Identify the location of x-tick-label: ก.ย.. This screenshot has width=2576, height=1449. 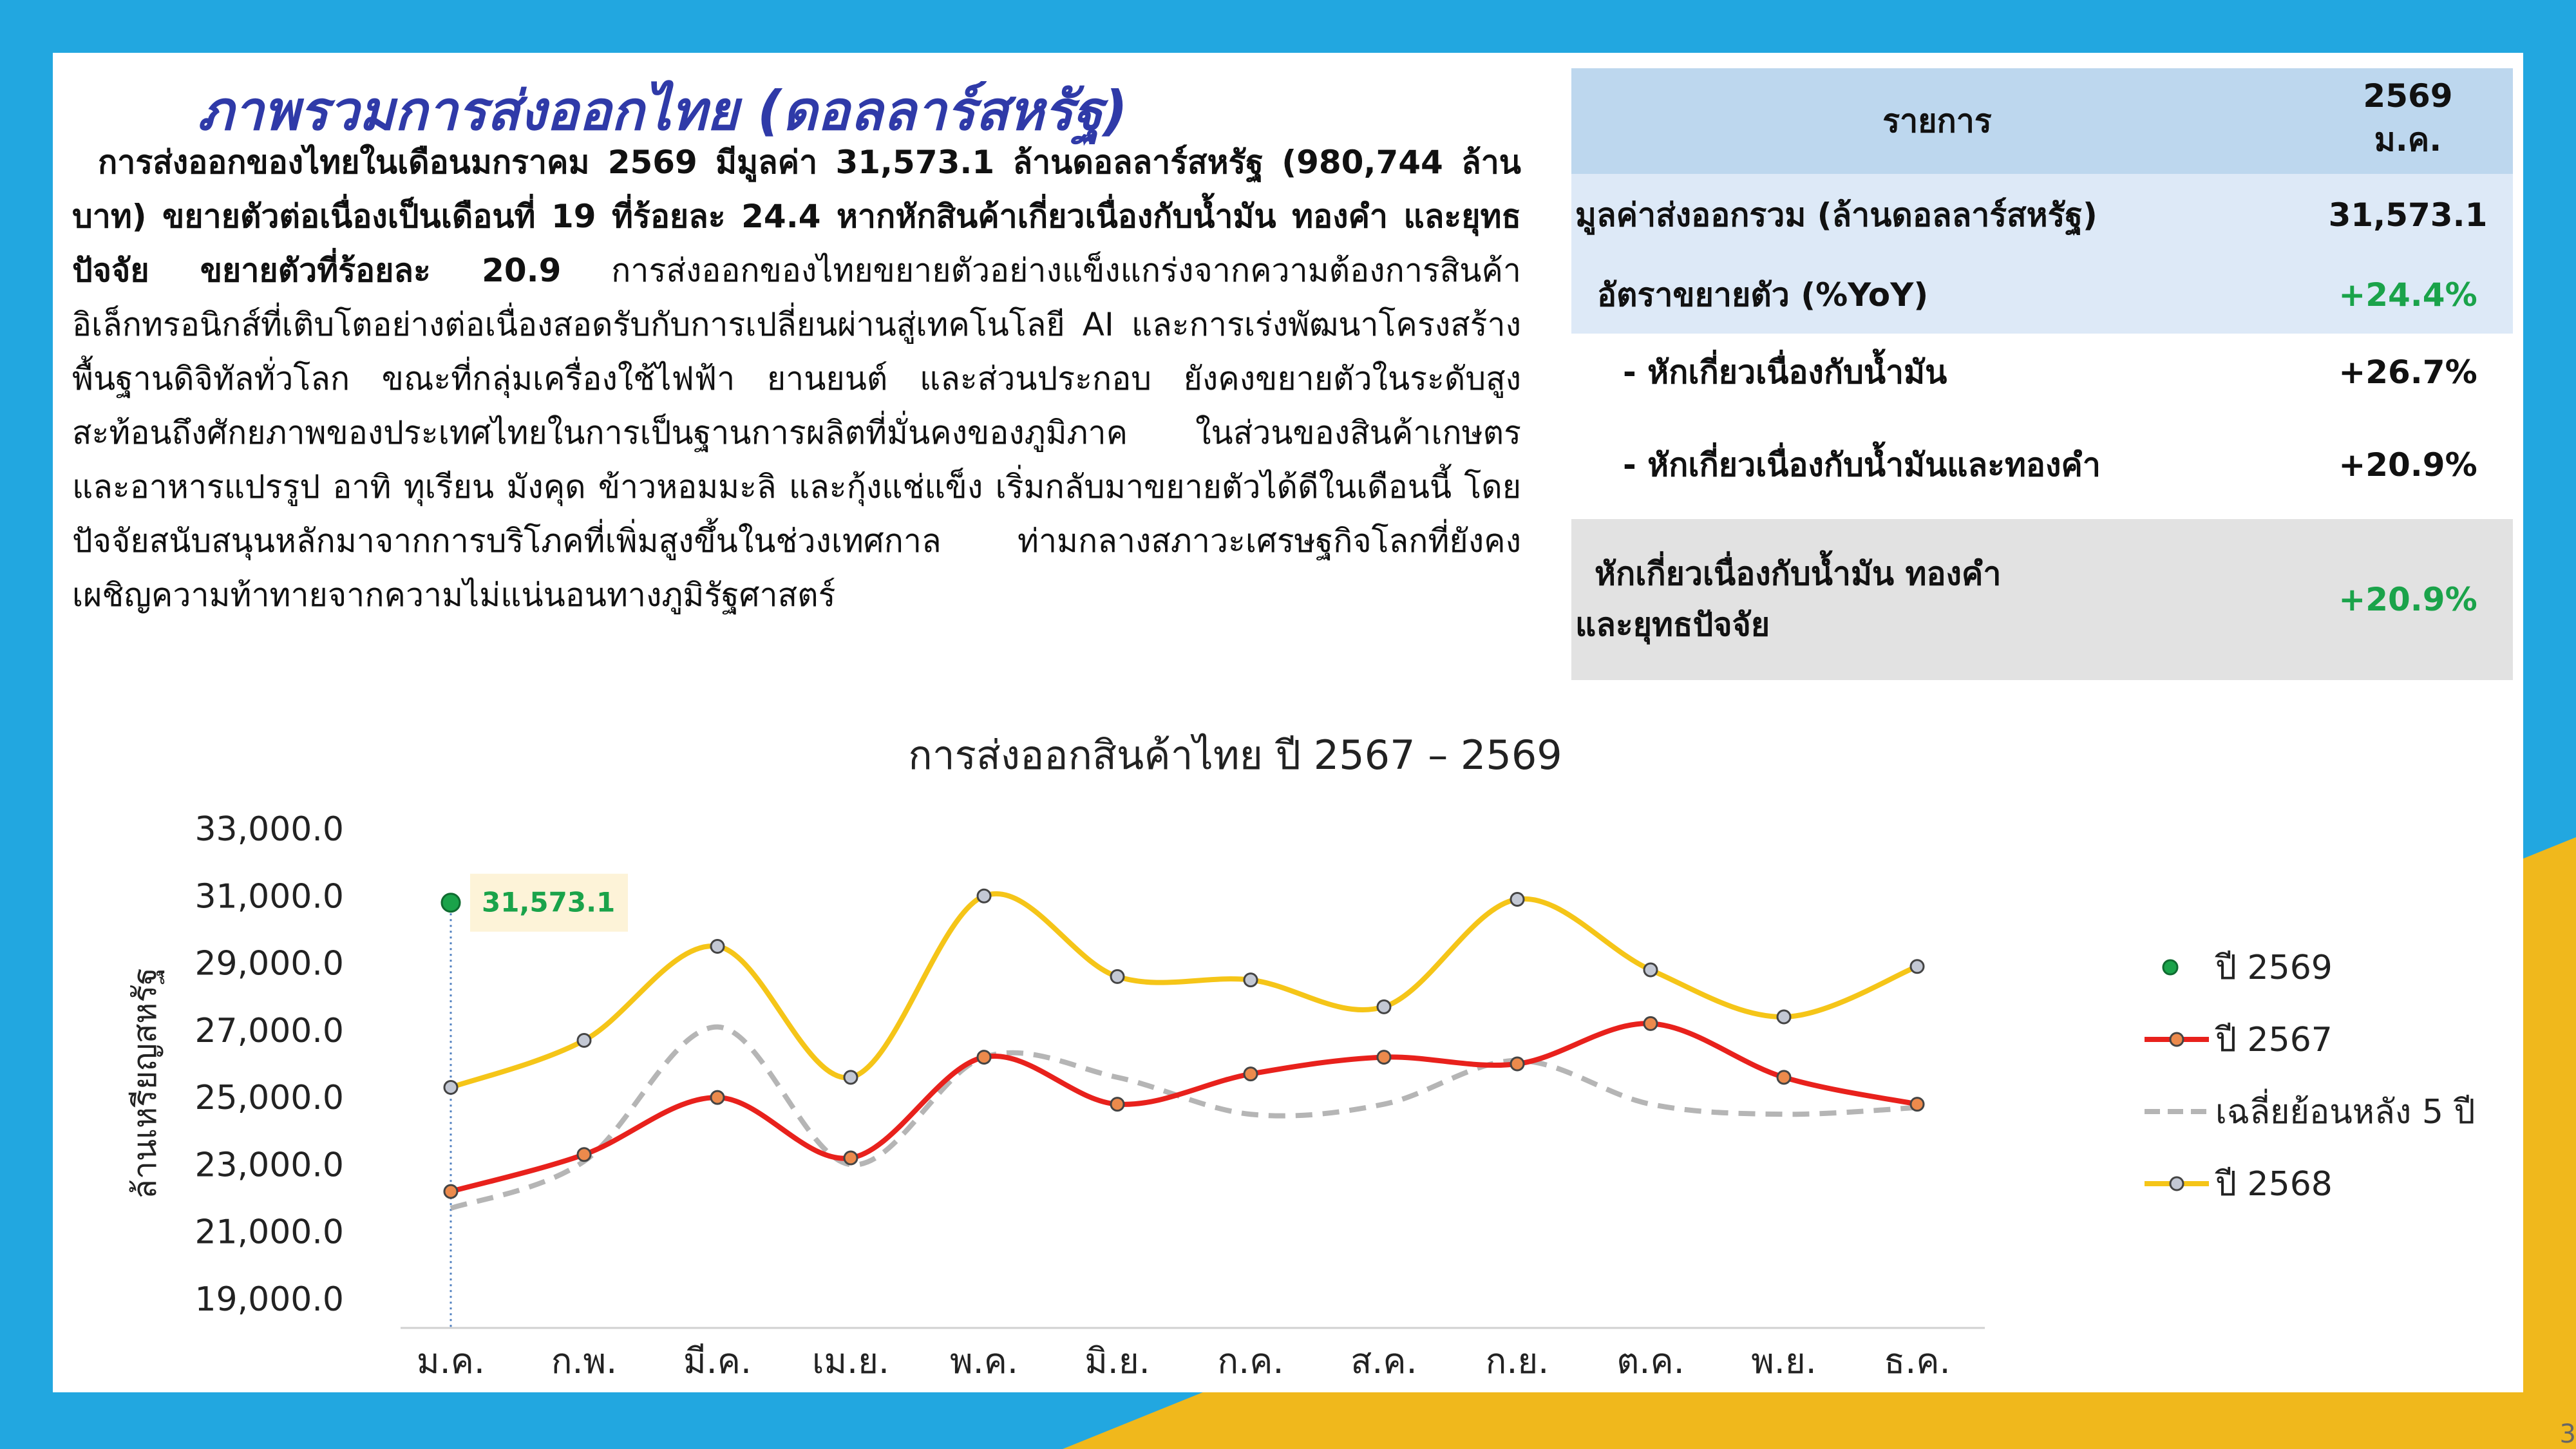
(1517, 1361).